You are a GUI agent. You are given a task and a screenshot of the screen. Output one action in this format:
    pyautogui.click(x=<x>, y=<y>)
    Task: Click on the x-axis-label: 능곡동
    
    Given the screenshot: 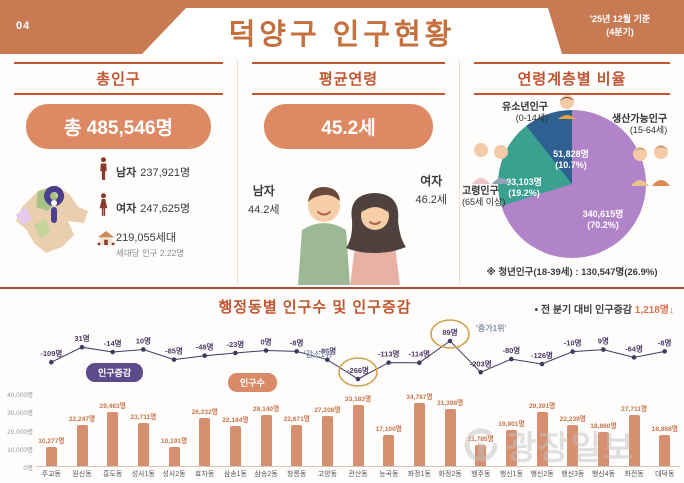 What is the action you would take?
    pyautogui.click(x=389, y=474)
    